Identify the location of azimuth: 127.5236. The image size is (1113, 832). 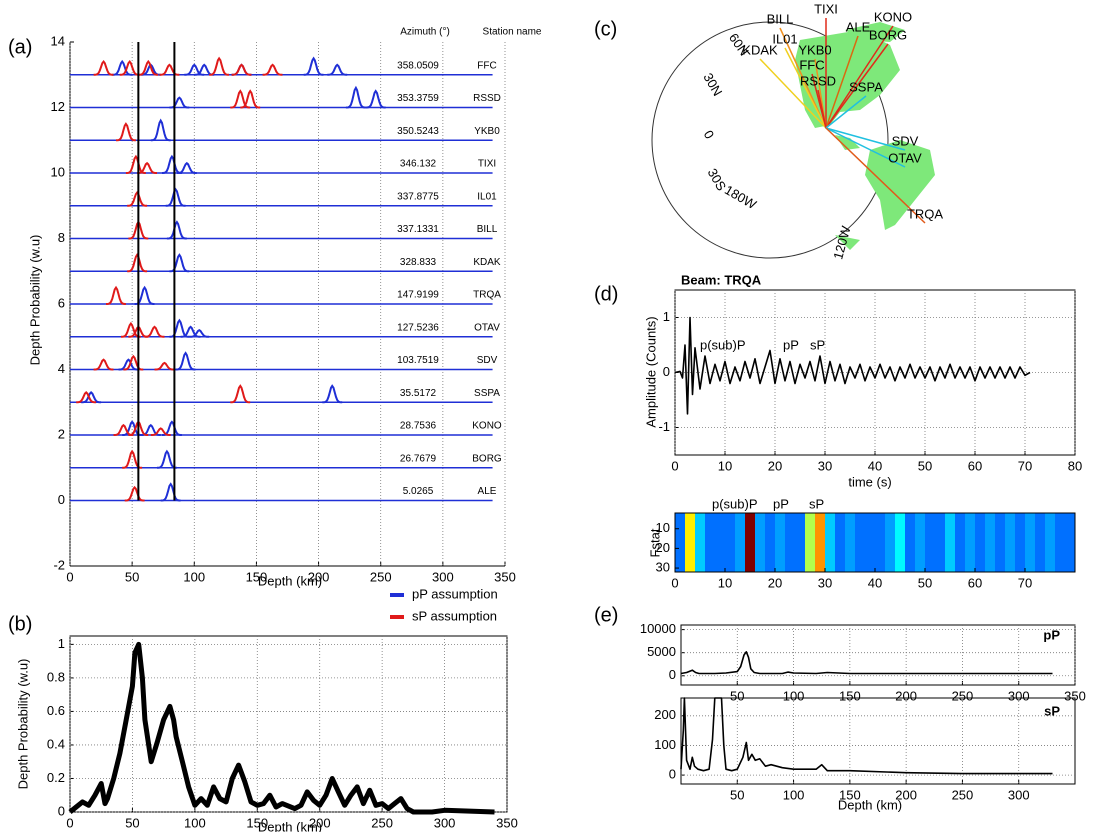
(418, 327).